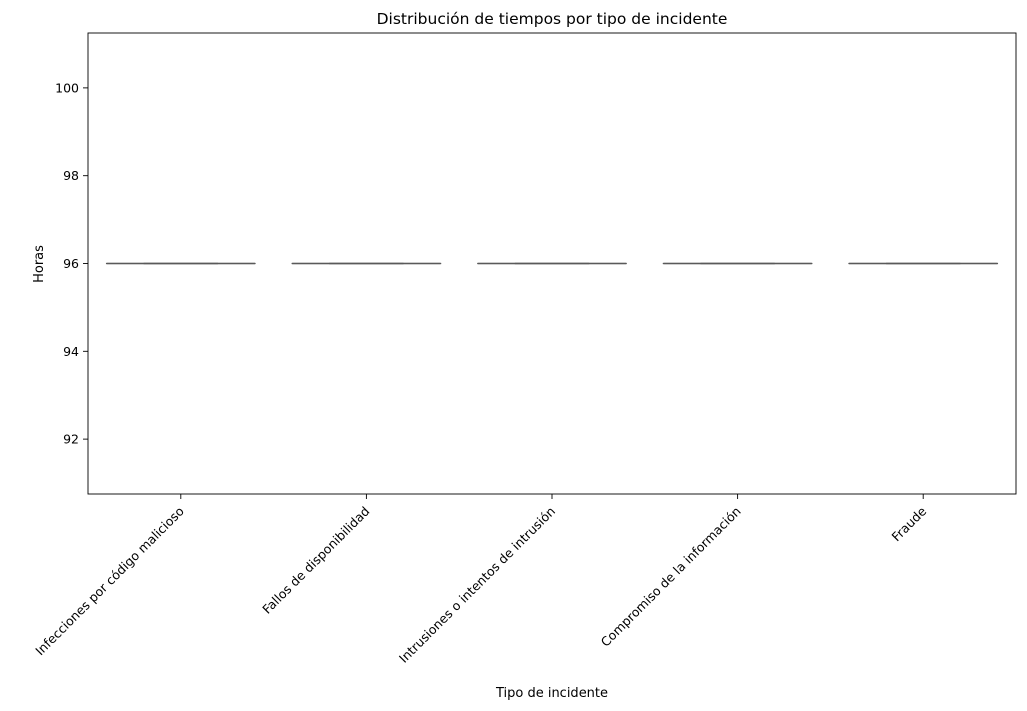 This screenshot has width=1027, height=711. What do you see at coordinates (71, 439) in the screenshot?
I see `y-tick-label: 92` at bounding box center [71, 439].